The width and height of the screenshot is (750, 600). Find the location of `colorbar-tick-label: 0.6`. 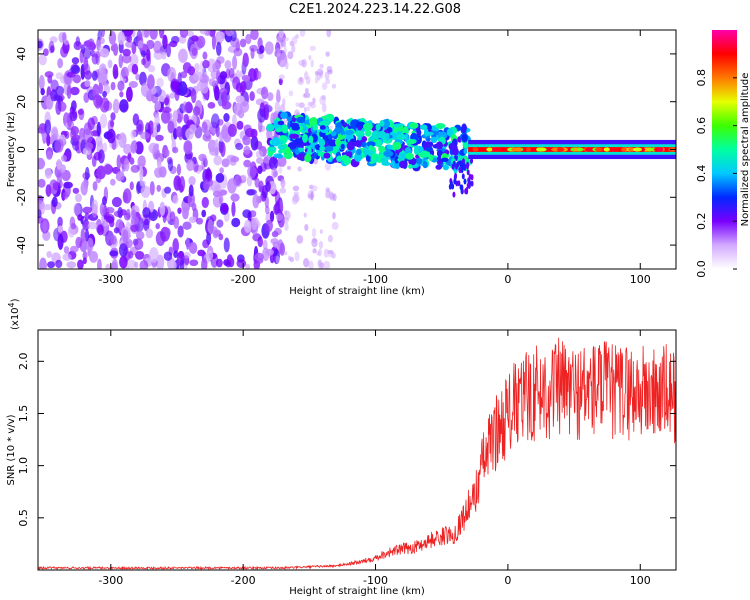

colorbar-tick-label: 0.6 is located at coordinates (701, 126).